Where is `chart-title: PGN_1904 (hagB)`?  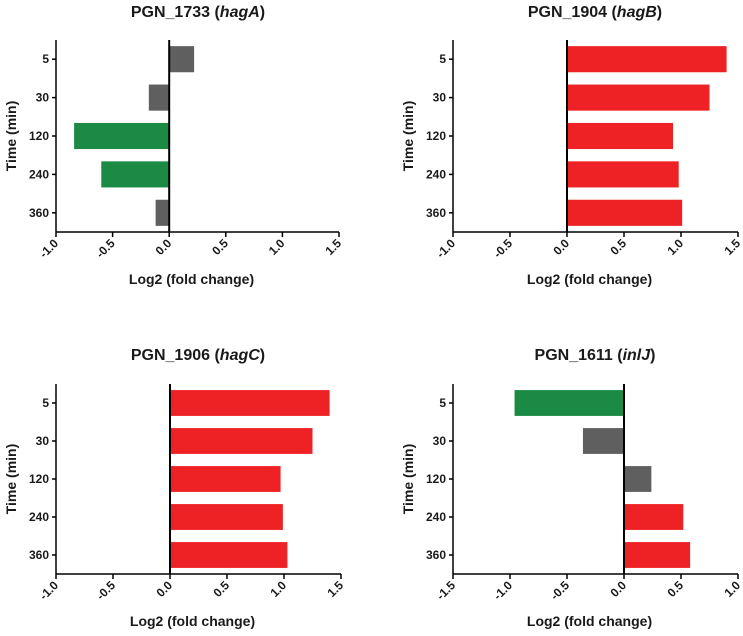
chart-title: PGN_1904 (hagB) is located at coordinates (595, 12).